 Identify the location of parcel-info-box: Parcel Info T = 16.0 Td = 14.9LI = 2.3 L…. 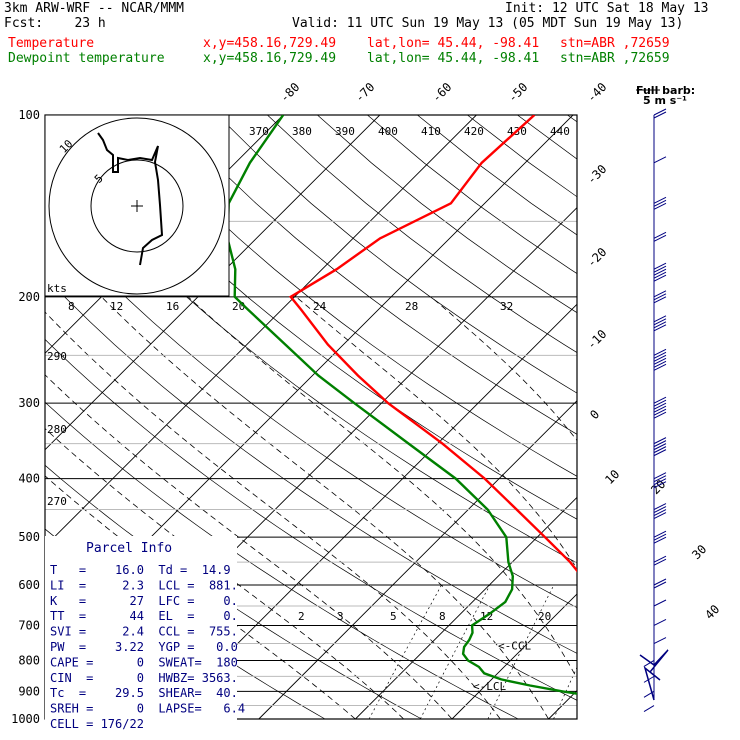
(145, 633).